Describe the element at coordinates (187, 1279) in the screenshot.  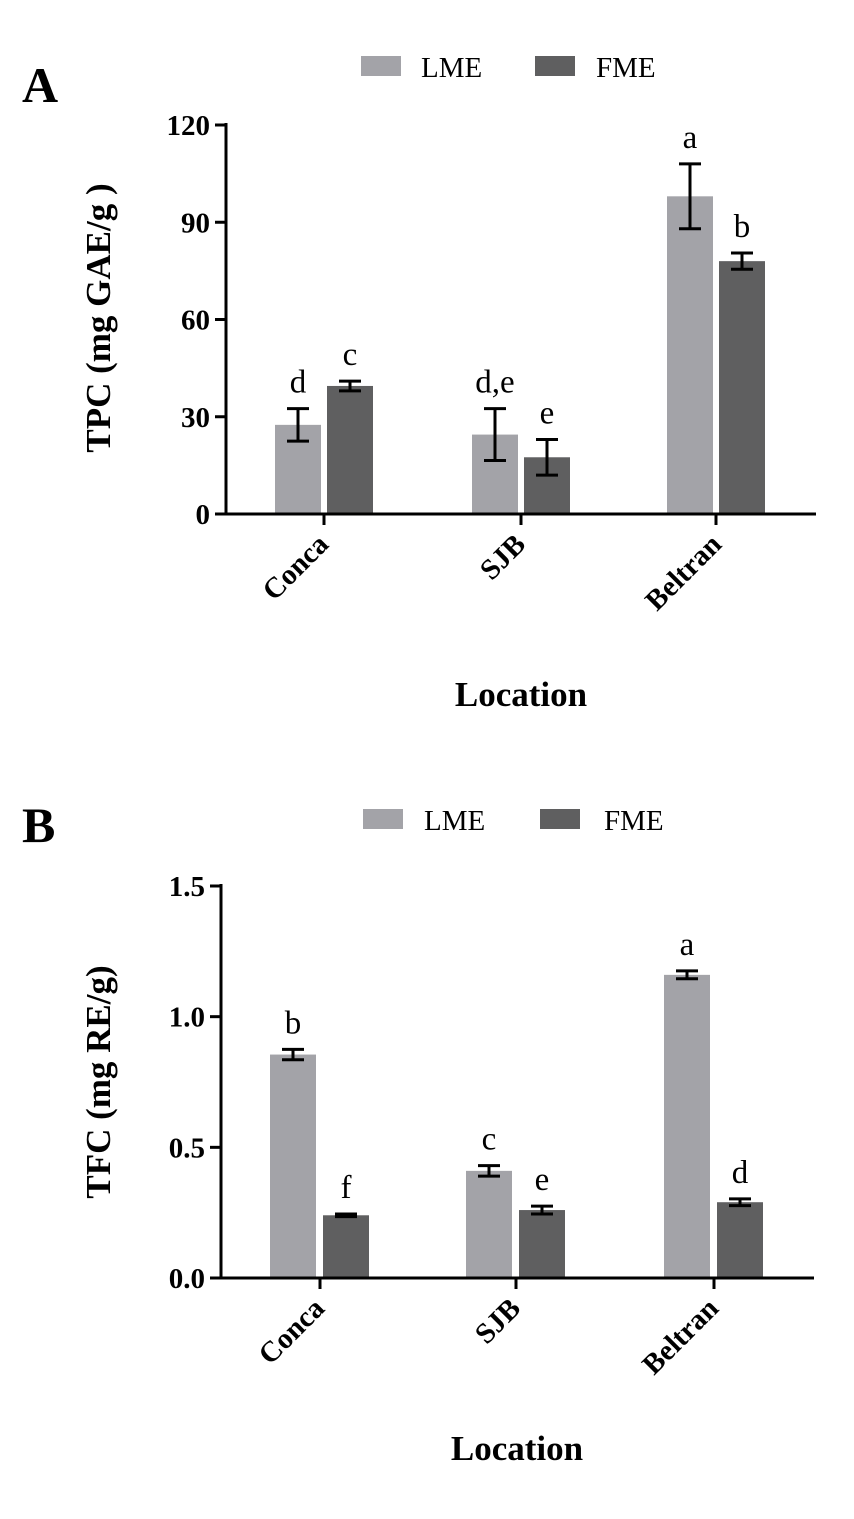
I see `y-tick-label: 0.0` at that location.